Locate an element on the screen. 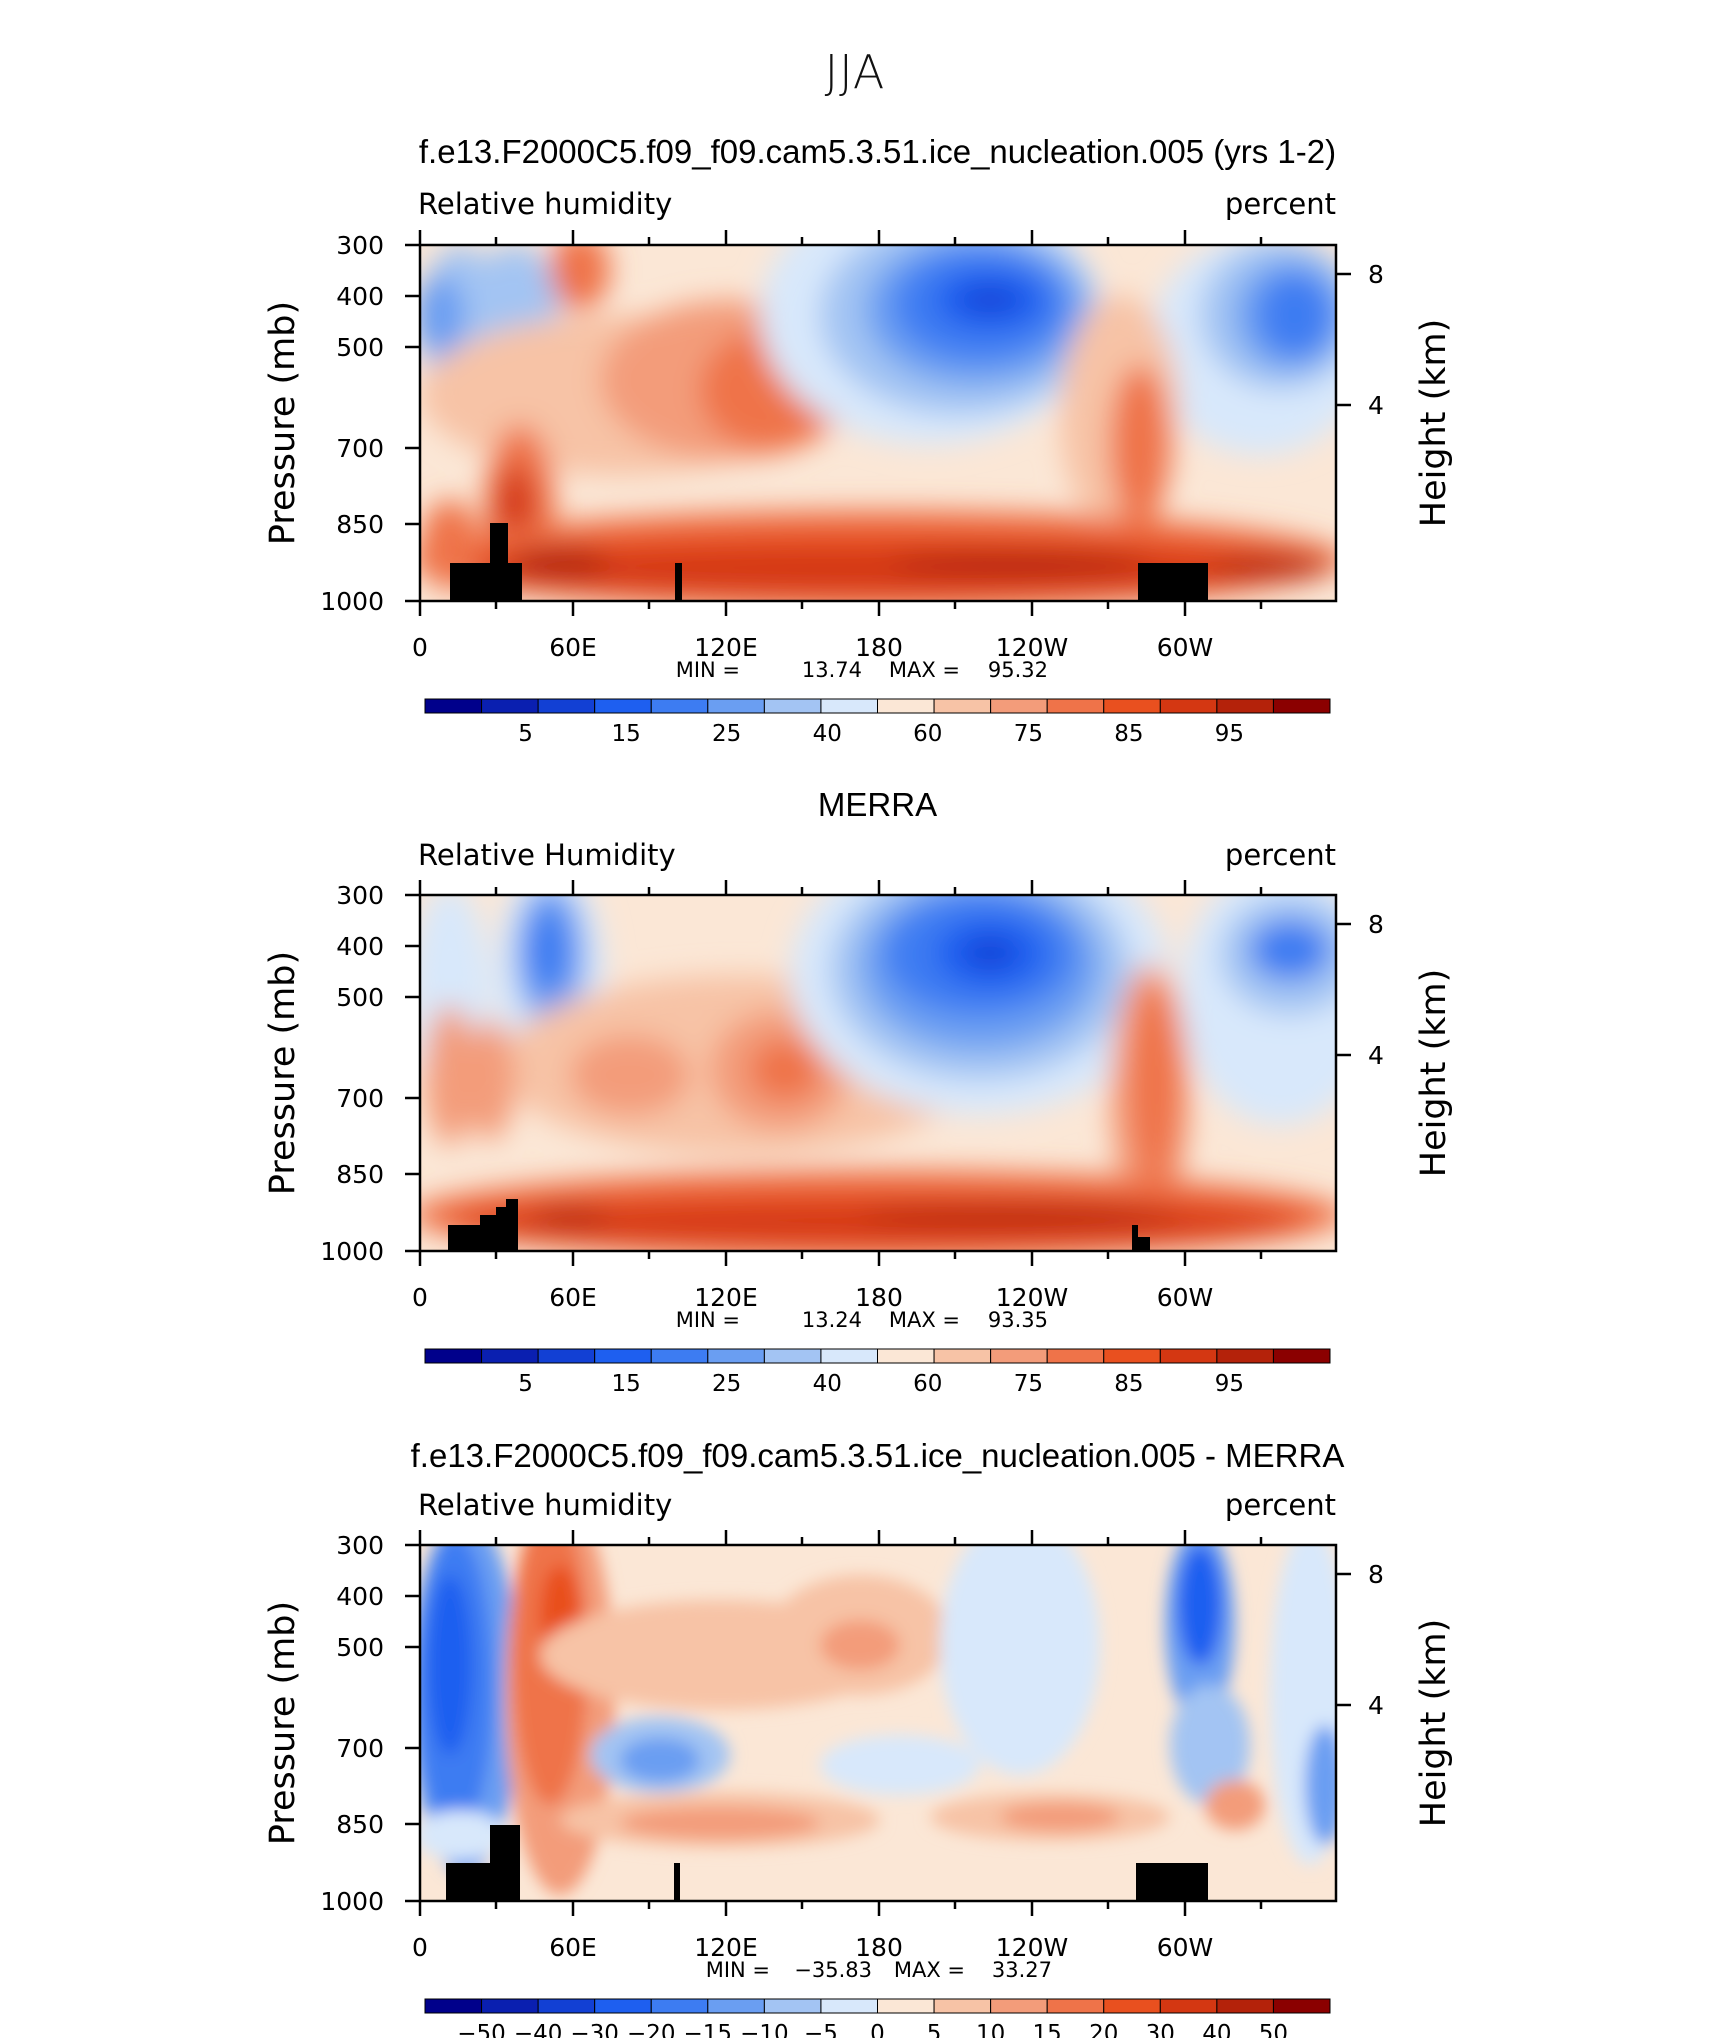  panel1-xtick-3: 180 is located at coordinates (879, 647).